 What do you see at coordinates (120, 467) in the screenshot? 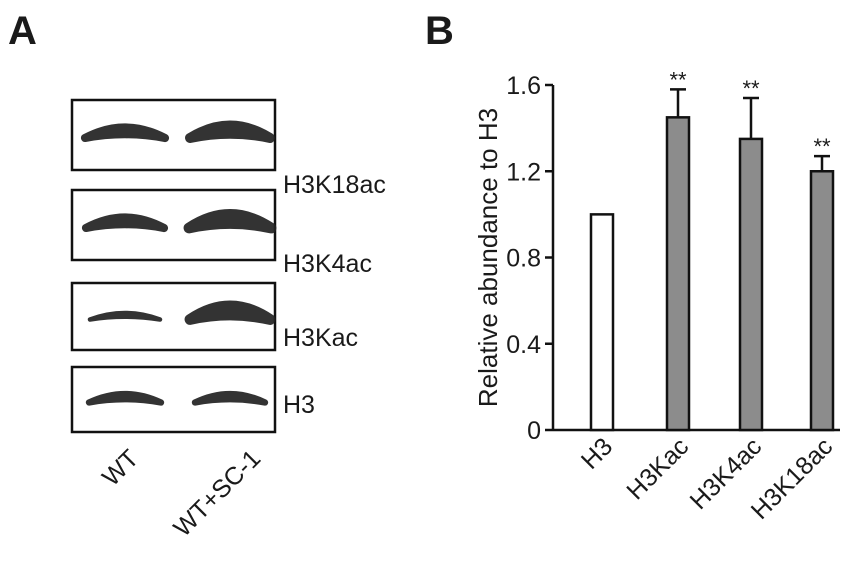
I see `lane-label: WT` at bounding box center [120, 467].